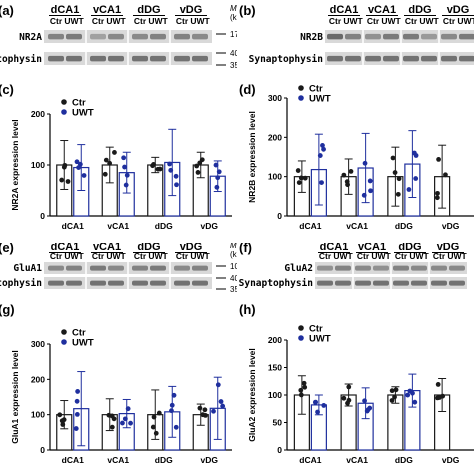 The width and height of the screenshot is (474, 474). What do you see at coordinates (148, 248) in the screenshot?
I see `blot-region-label: dDG` at bounding box center [148, 248].